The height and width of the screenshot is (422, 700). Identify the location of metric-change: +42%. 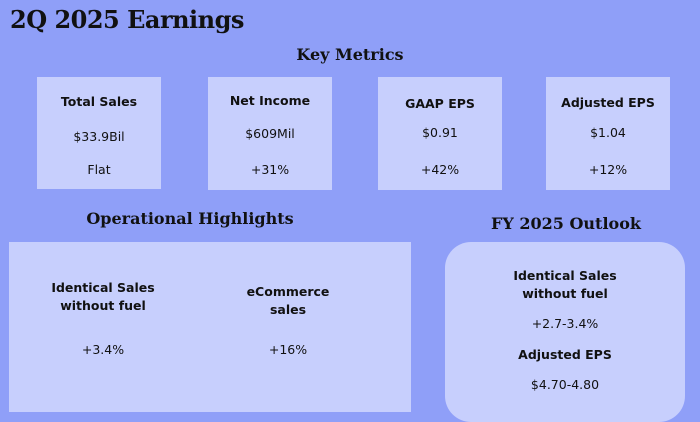
(440, 169).